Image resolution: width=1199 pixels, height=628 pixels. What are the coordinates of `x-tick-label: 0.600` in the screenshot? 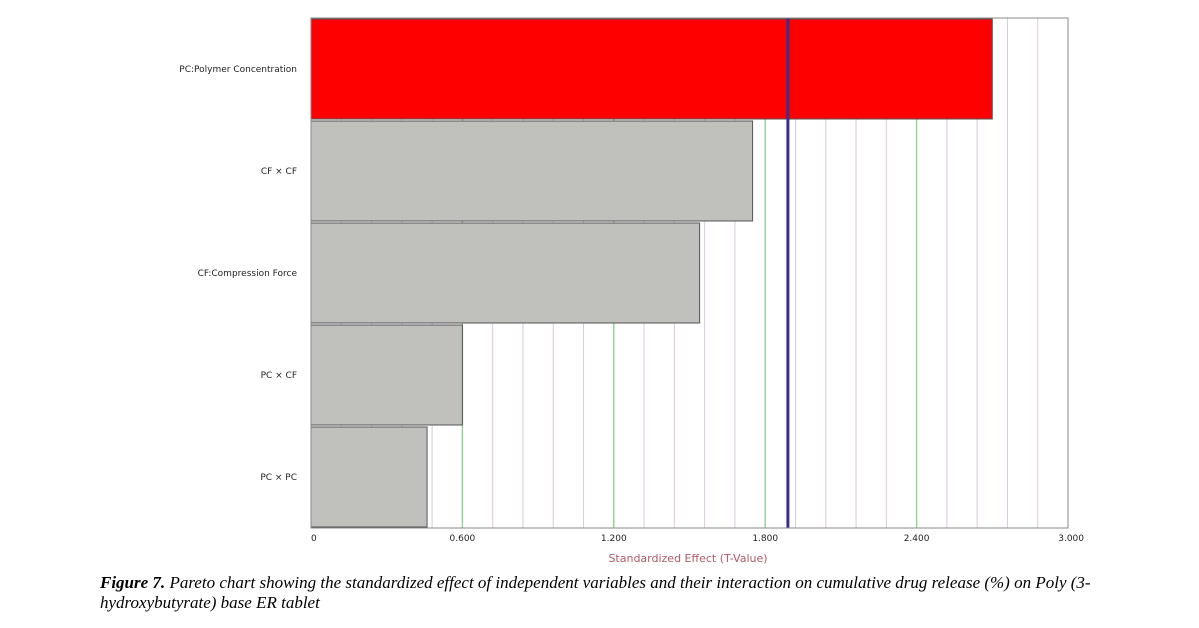 It's located at (463, 539).